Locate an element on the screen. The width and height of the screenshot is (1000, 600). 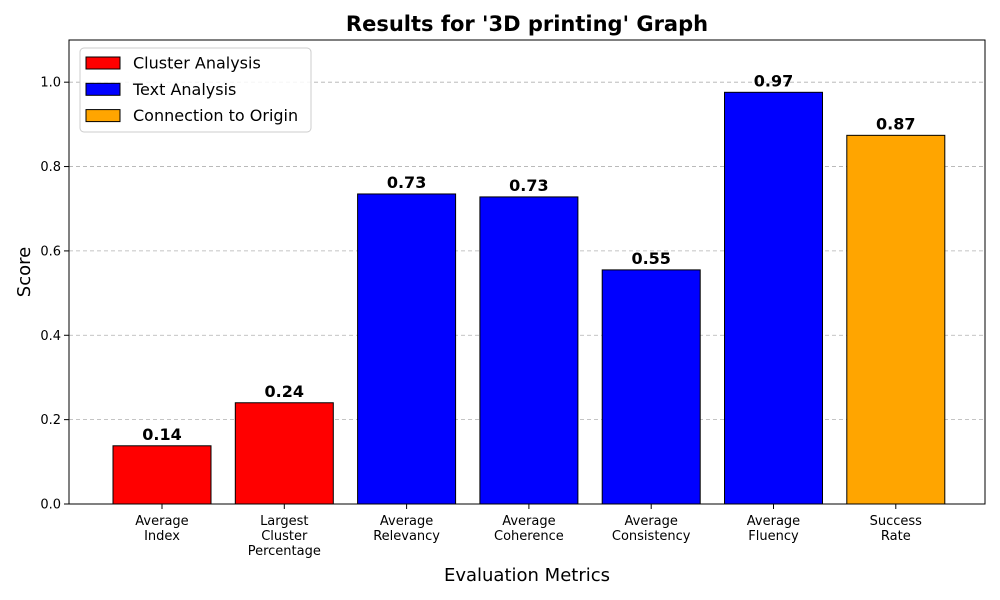
x-tick-label-line: Index is located at coordinates (162, 536).